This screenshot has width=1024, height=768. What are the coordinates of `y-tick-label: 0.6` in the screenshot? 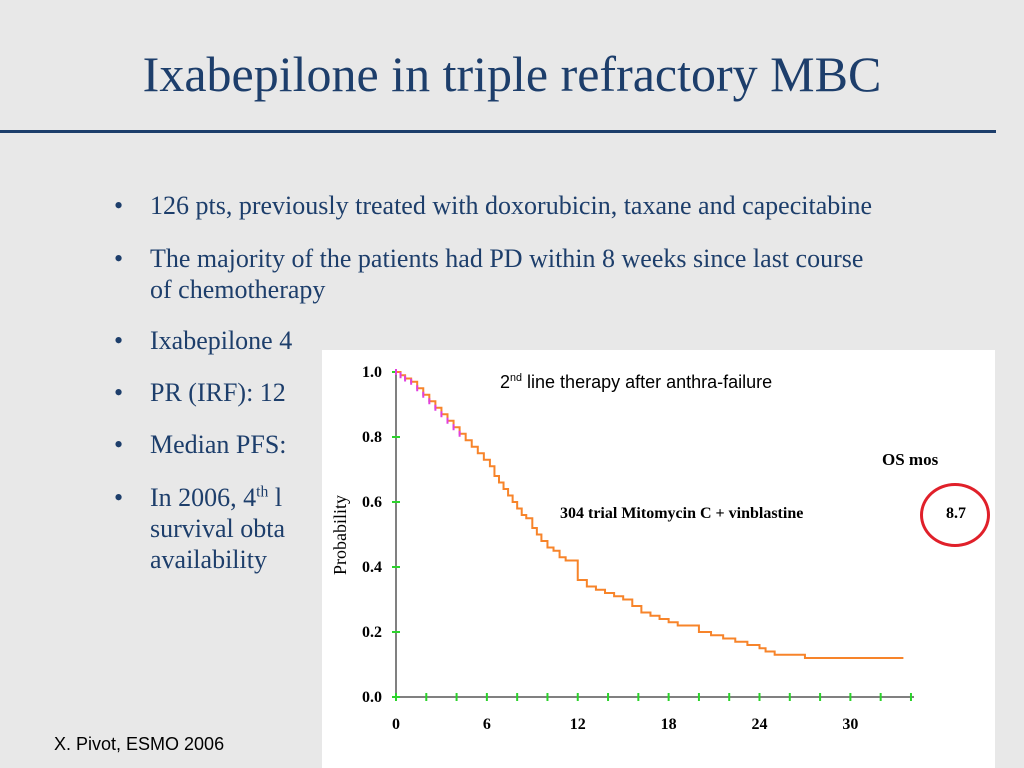 It's located at (372, 502).